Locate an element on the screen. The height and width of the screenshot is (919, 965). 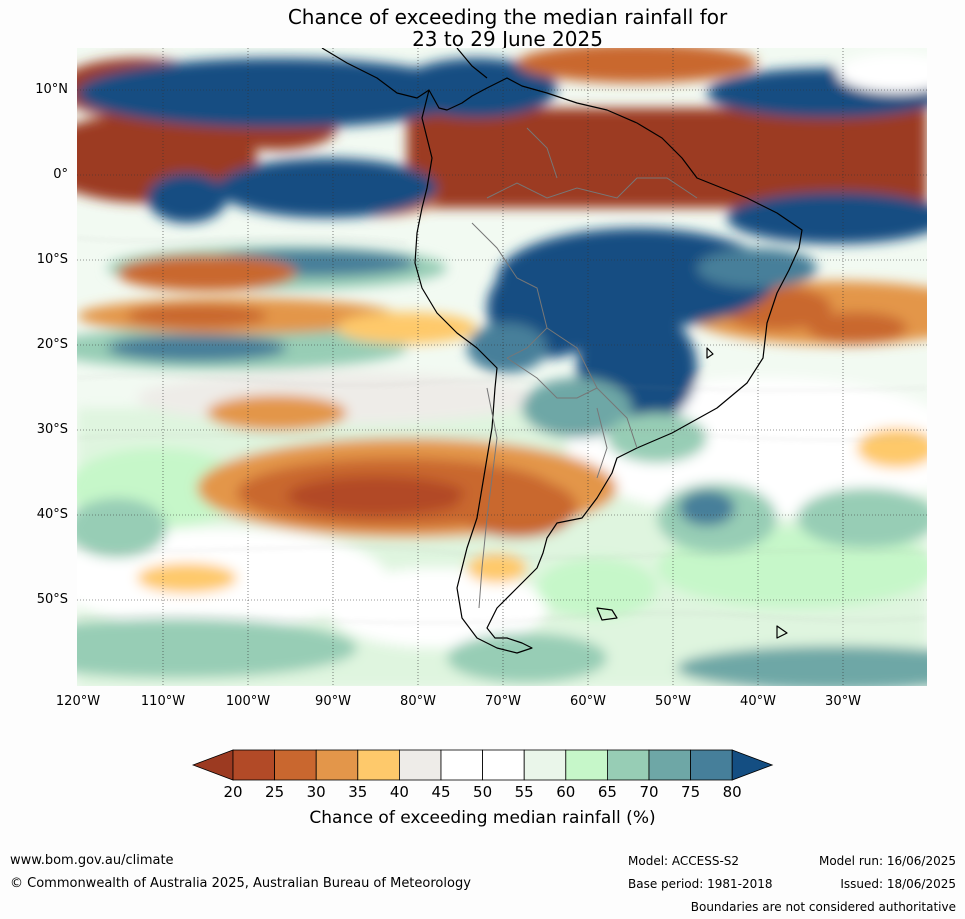
lon-label: 30°W is located at coordinates (843, 701).